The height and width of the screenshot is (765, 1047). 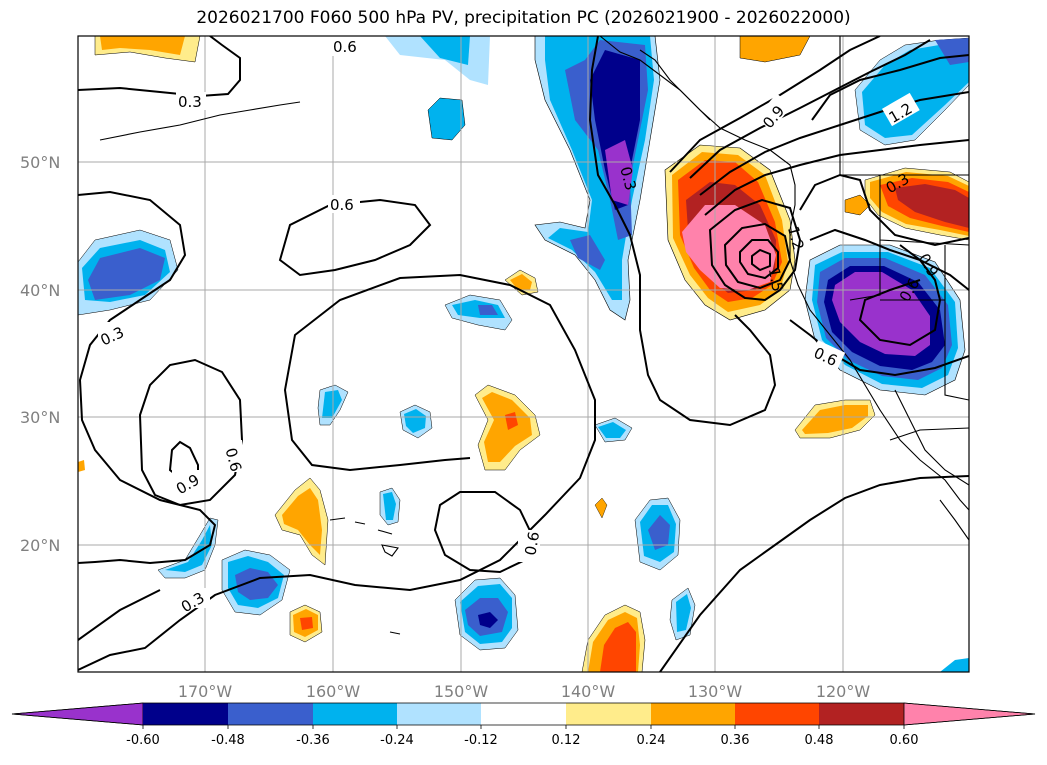 What do you see at coordinates (904, 740) in the screenshot?
I see `colorbar-tick: 0.60` at bounding box center [904, 740].